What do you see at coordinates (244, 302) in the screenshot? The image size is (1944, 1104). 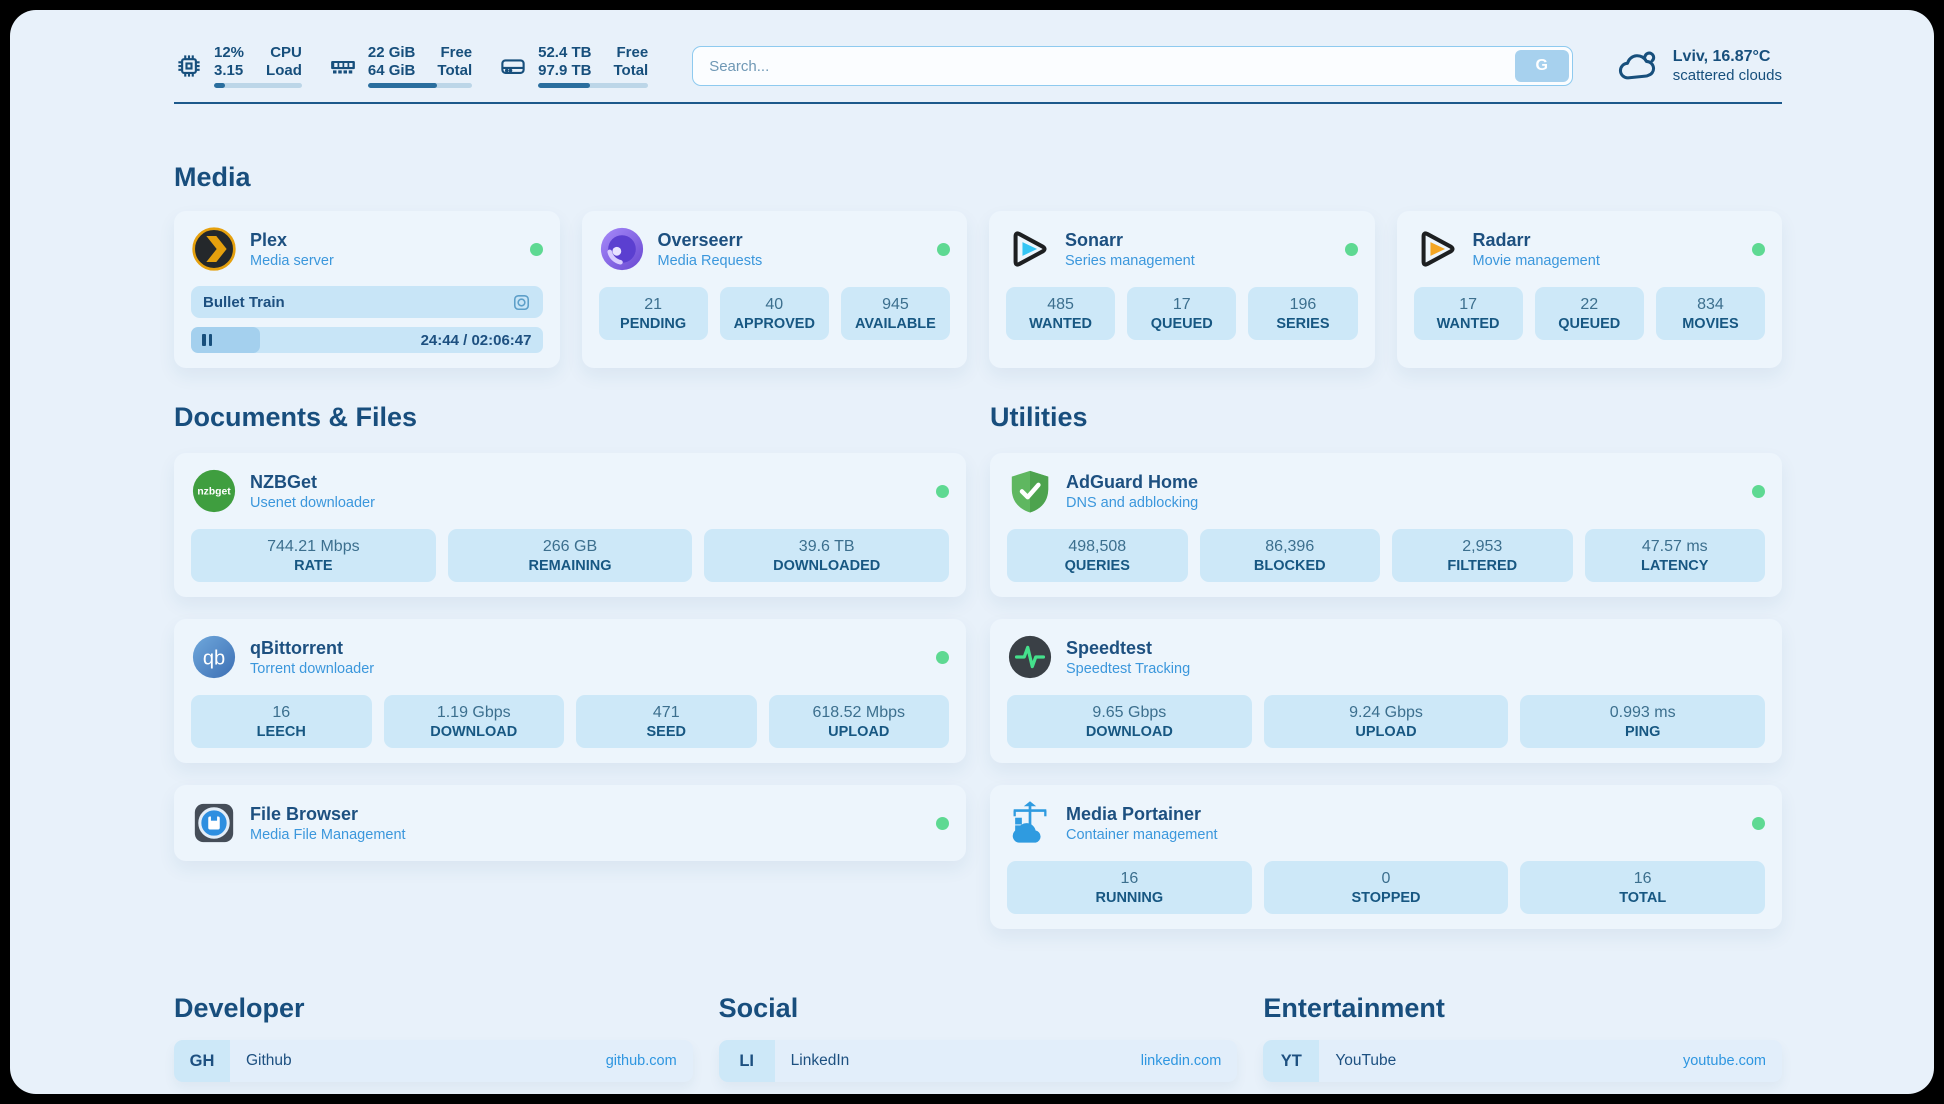 I see `plex-now-playing-title: Bullet Train` at bounding box center [244, 302].